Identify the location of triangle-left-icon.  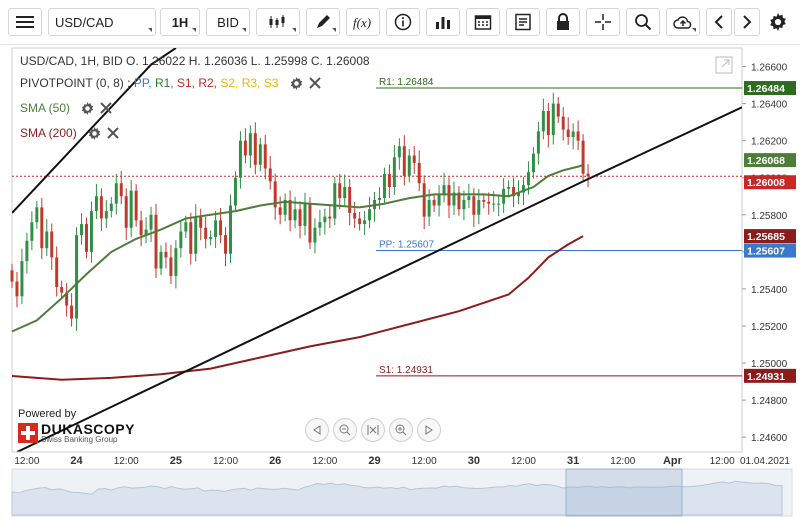
(317, 430).